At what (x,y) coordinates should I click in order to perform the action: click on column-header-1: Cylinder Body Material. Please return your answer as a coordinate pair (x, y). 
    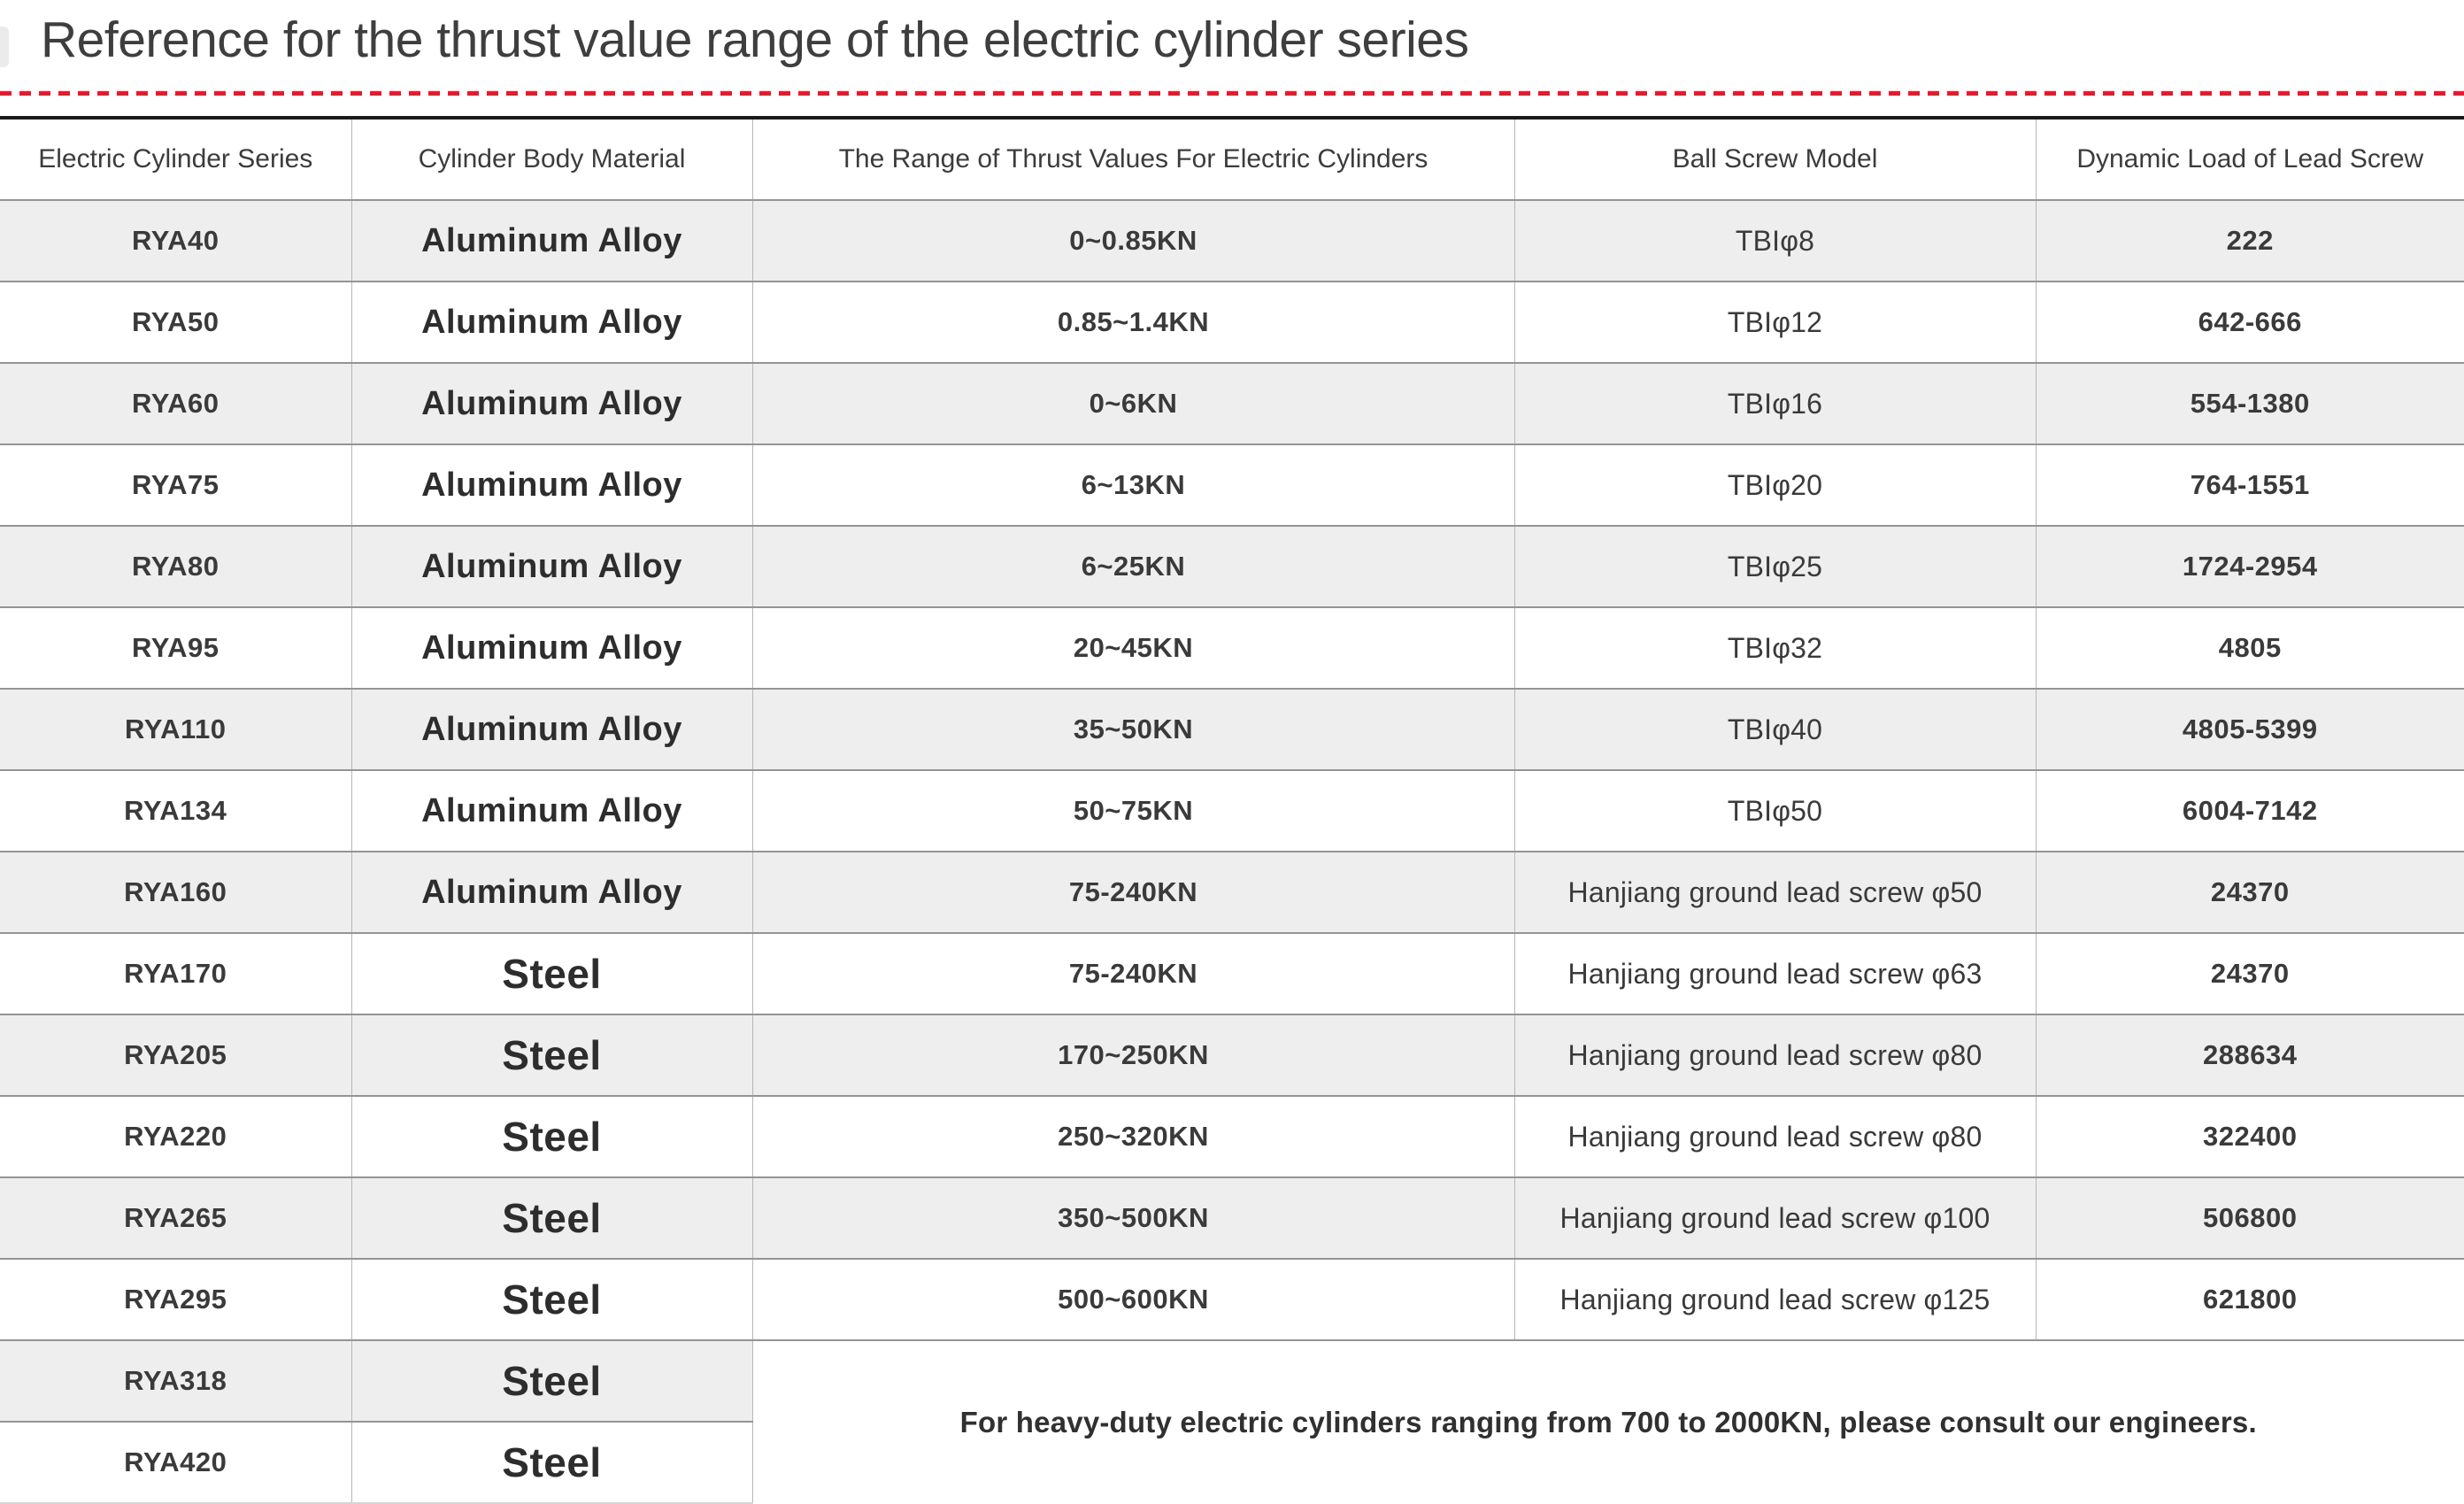
    Looking at the image, I should click on (551, 158).